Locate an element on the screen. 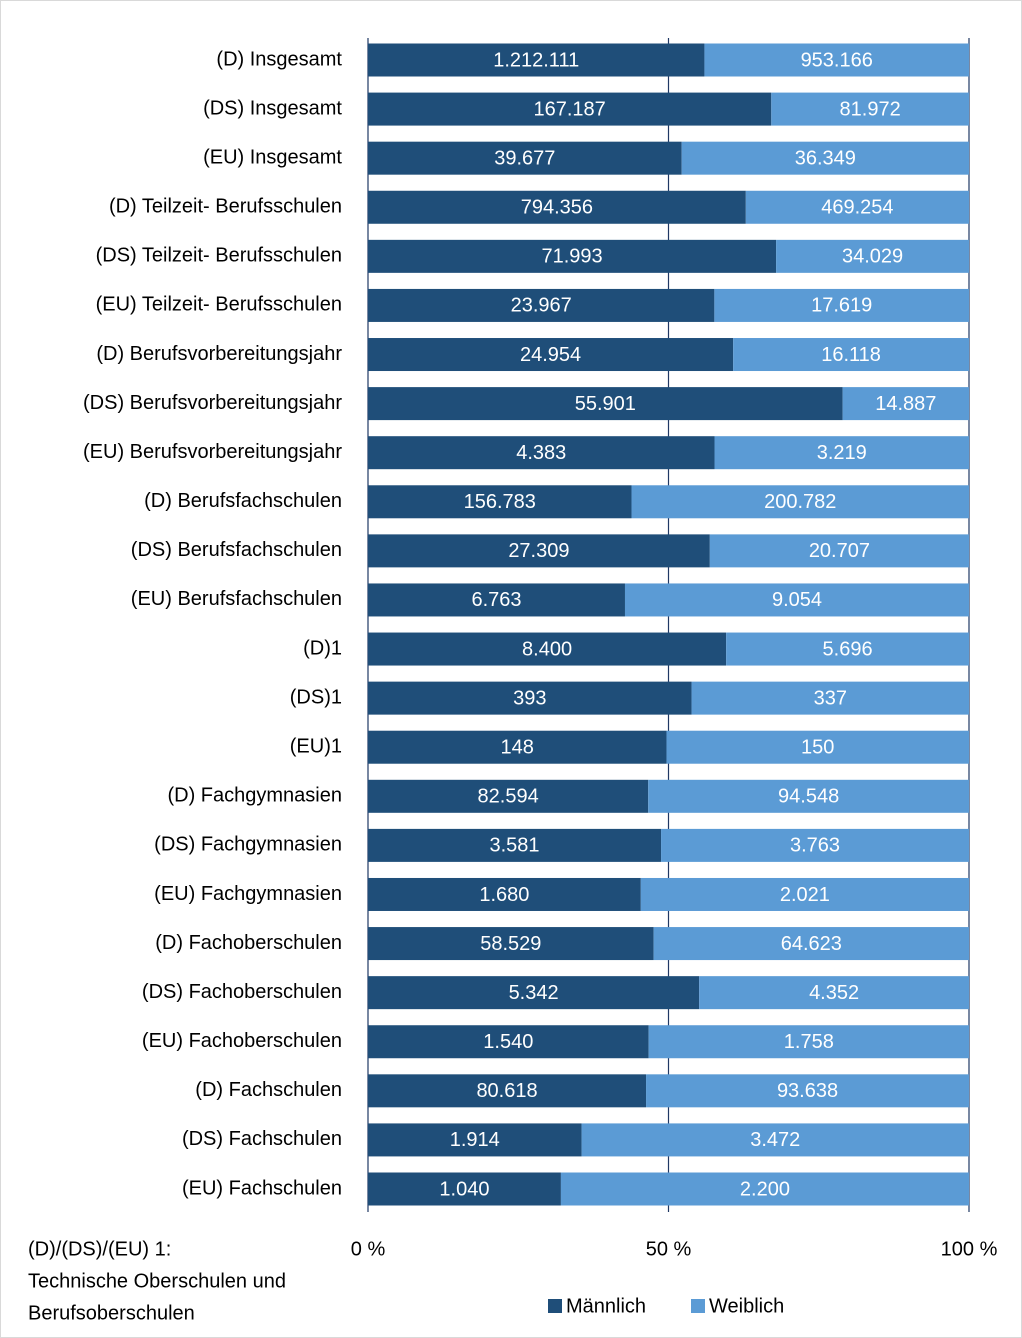 The height and width of the screenshot is (1338, 1022). data-label: 93.638 is located at coordinates (807, 1091).